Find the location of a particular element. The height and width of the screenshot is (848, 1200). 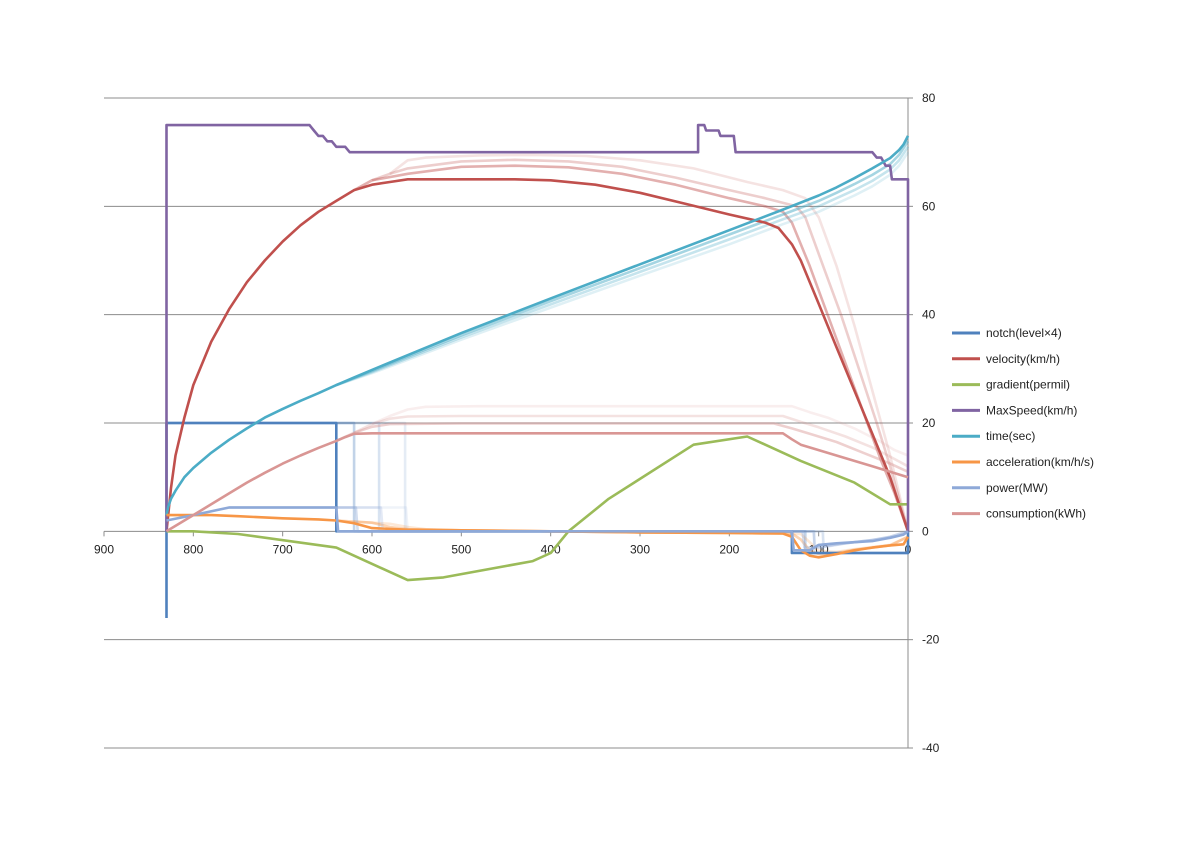

x-tick-label: 300 is located at coordinates (640, 549).